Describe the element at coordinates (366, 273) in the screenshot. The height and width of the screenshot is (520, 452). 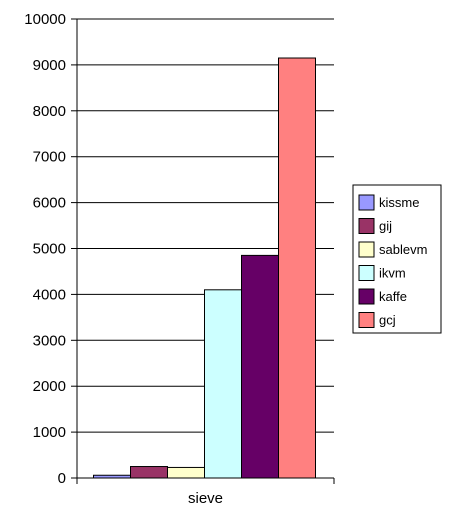
I see `legend-swatch-ikvm` at that location.